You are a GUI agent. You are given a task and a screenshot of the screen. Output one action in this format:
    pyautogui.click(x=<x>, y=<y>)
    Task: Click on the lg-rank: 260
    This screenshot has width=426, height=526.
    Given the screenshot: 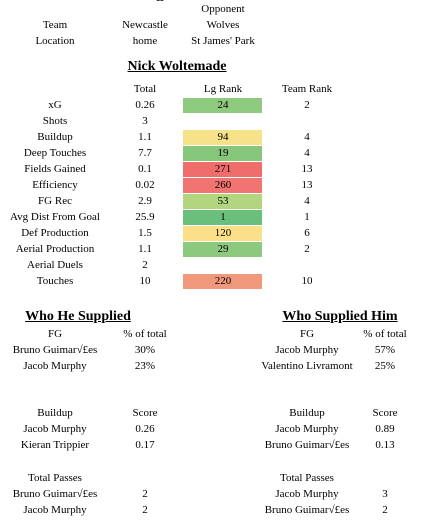 What is the action you would take?
    pyautogui.click(x=223, y=185)
    